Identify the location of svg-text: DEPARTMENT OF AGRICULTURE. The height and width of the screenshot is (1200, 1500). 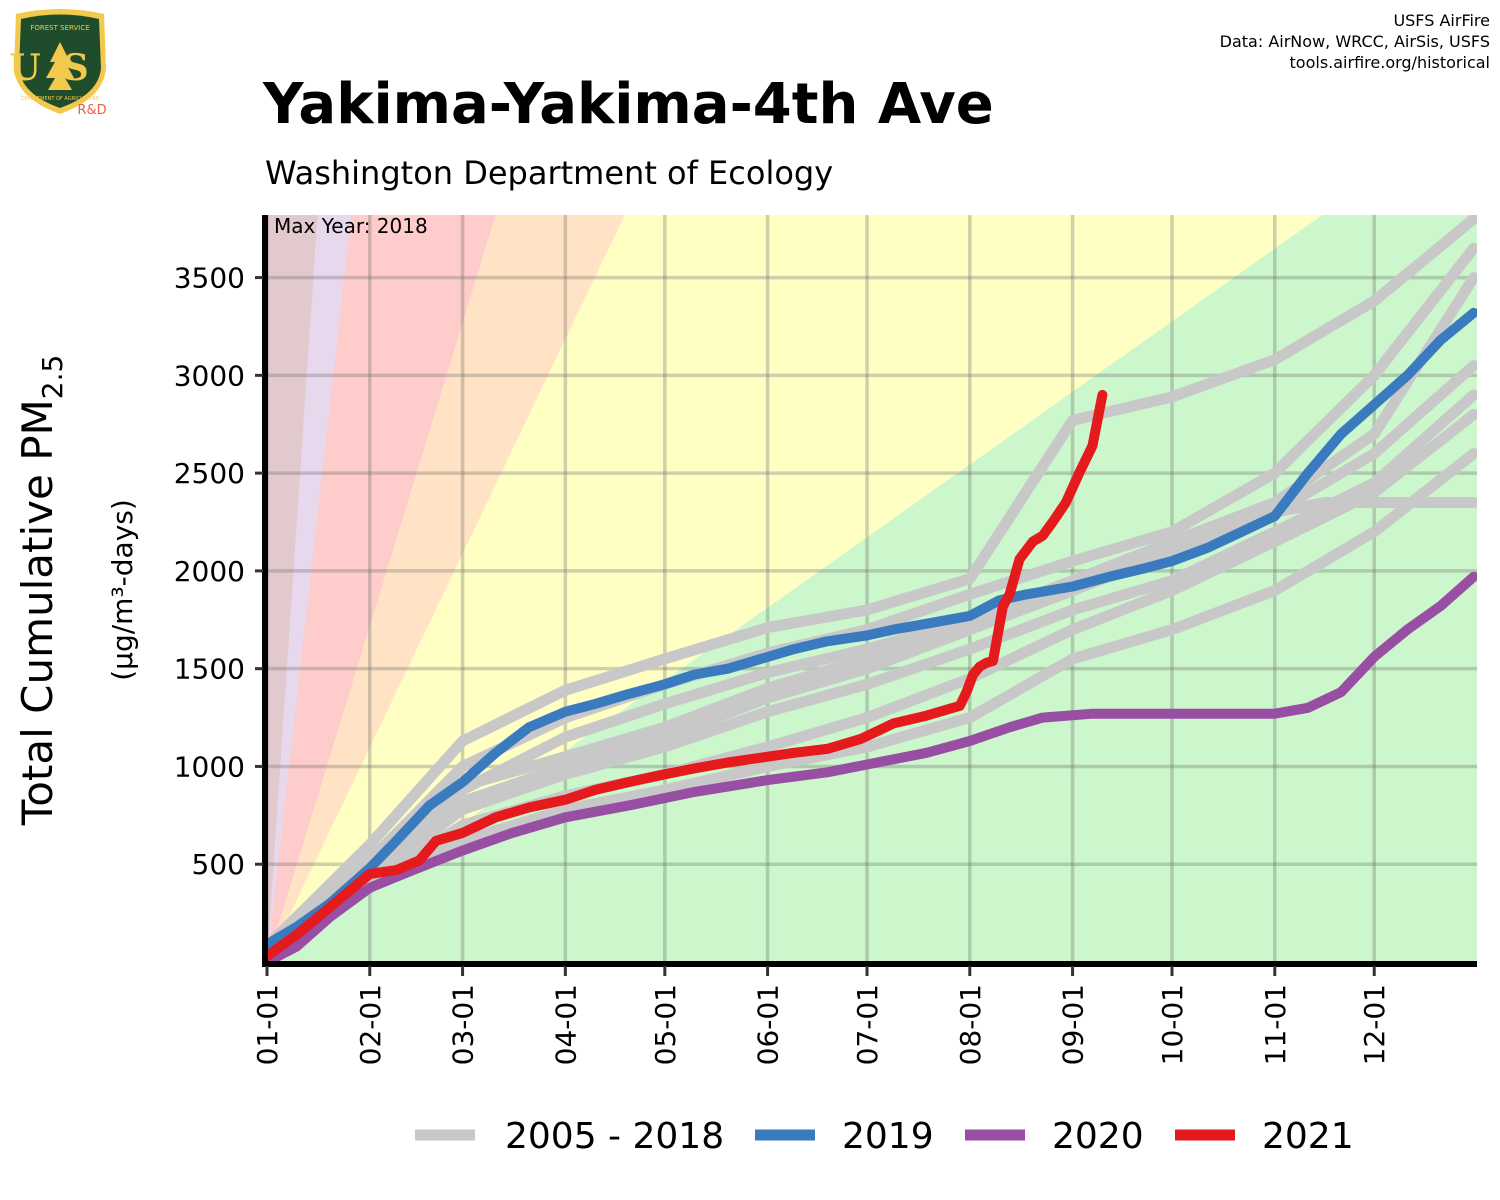
(60, 99).